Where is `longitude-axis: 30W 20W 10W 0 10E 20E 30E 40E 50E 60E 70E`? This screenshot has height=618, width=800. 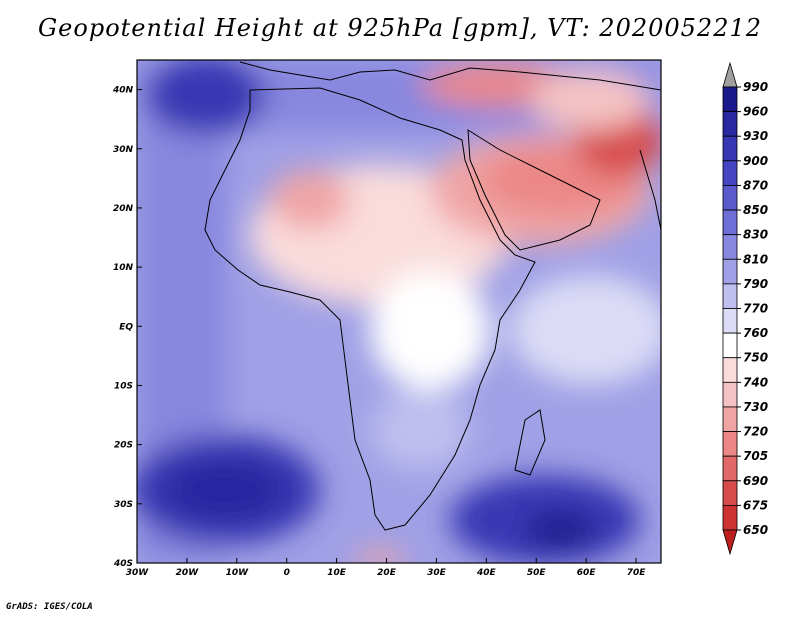 longitude-axis: 30W 20W 10W 0 10E 20E 30E 40E 50E 60E 70E is located at coordinates (386, 568).